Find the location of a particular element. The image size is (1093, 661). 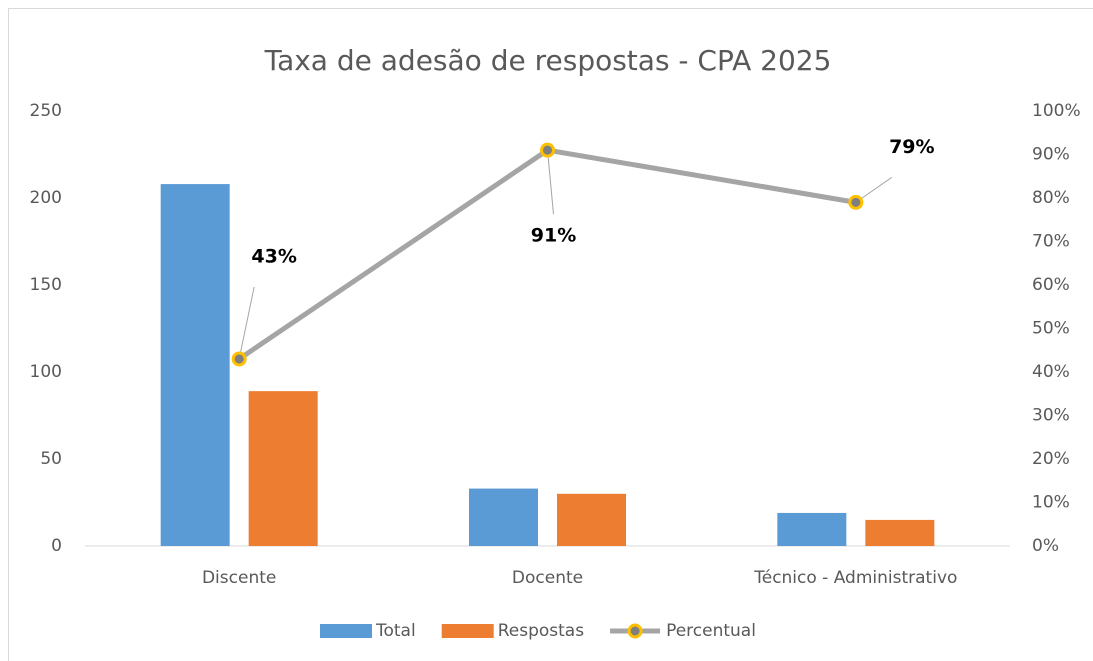

y2-tick-label: 80% is located at coordinates (1051, 198).